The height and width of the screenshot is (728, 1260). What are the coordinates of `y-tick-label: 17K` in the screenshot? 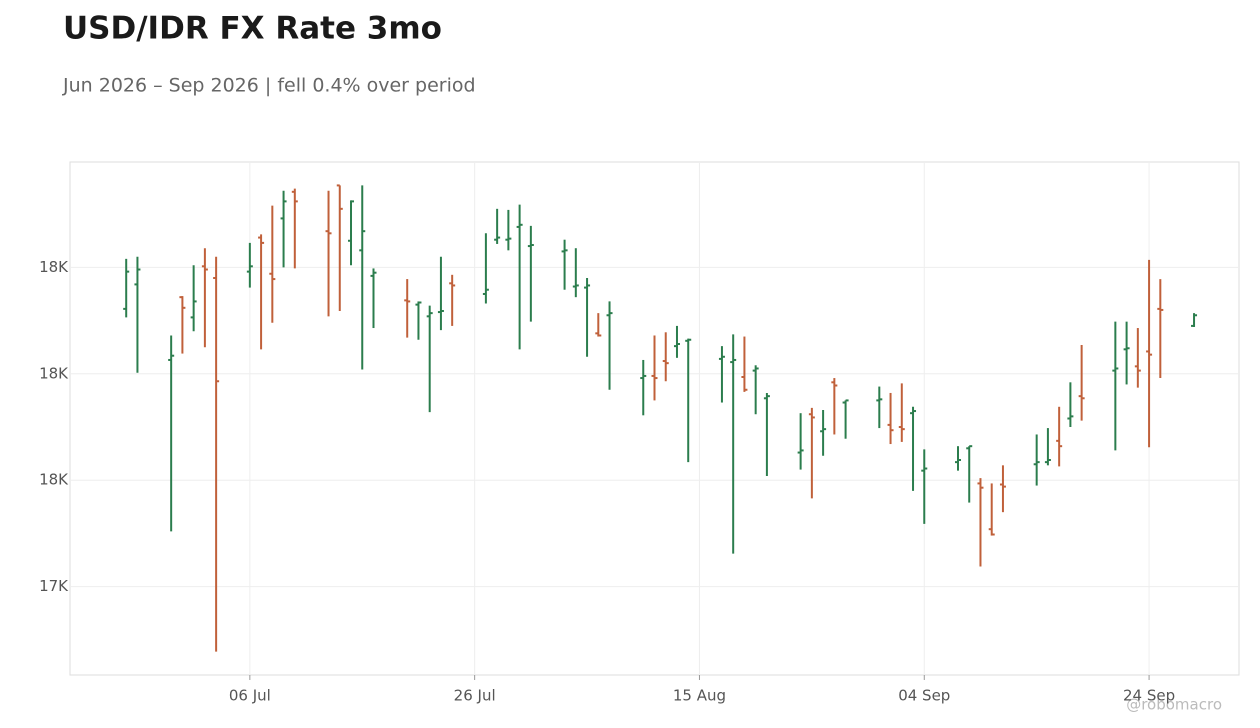 It's located at (54, 586).